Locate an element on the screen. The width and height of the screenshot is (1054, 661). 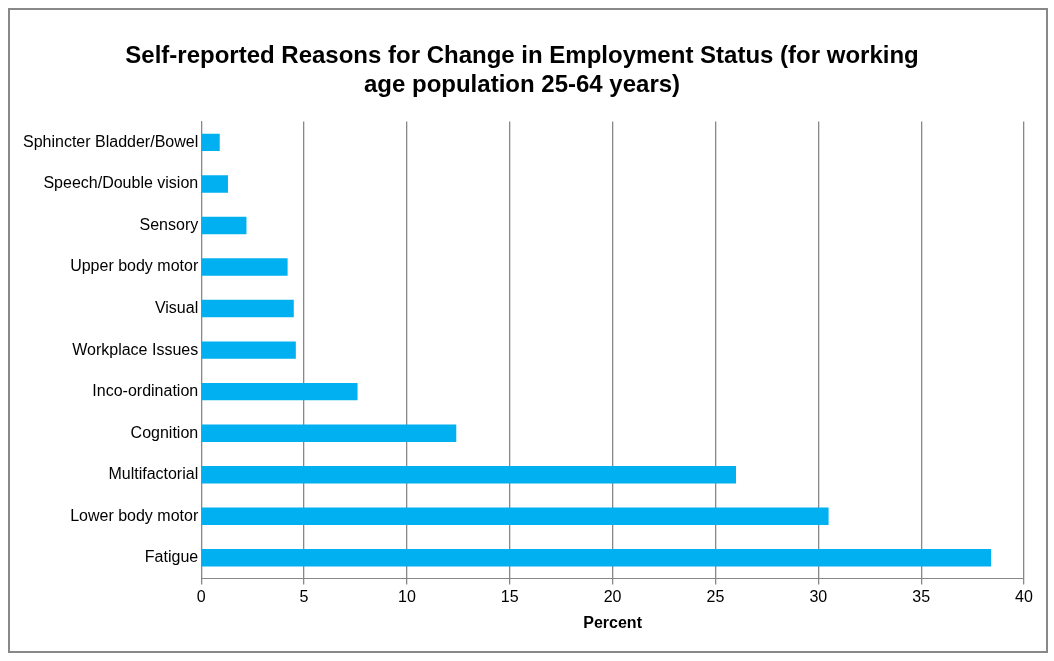
x-tick-label: 25 is located at coordinates (715, 596).